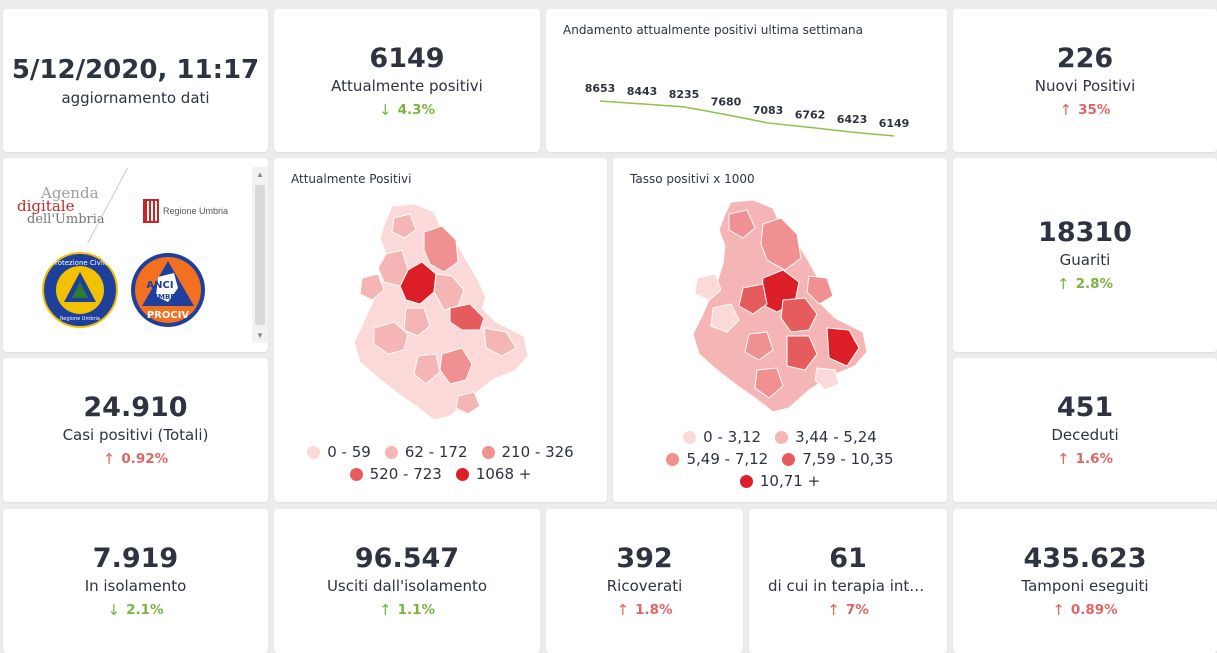 This screenshot has width=1217, height=653. What do you see at coordinates (135, 97) in the screenshot?
I see `update-label: aggiornamento dati` at bounding box center [135, 97].